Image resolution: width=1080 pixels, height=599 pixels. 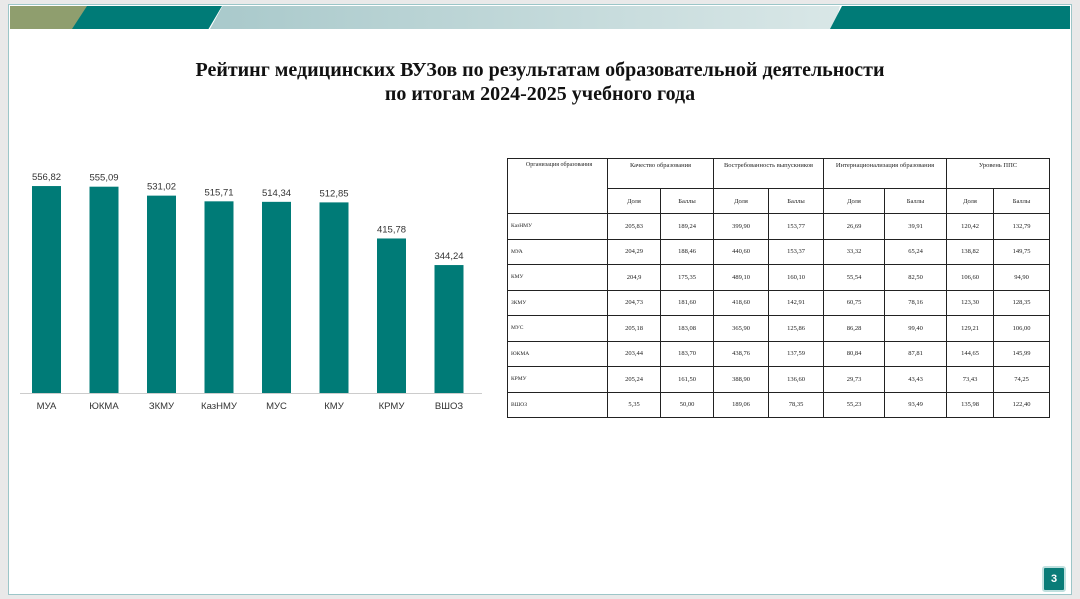 What do you see at coordinates (741, 379) in the screenshot?
I see `value-cell: 388,90` at bounding box center [741, 379].